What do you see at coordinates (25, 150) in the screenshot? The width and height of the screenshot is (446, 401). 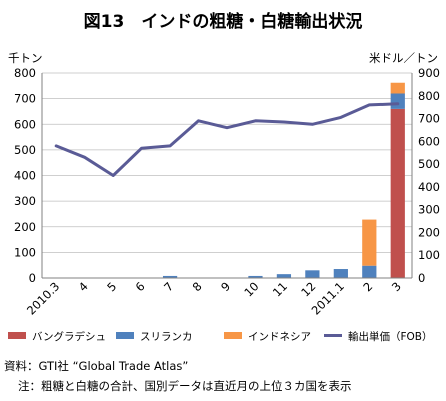 I see `left-tick-label: 500` at bounding box center [25, 150].